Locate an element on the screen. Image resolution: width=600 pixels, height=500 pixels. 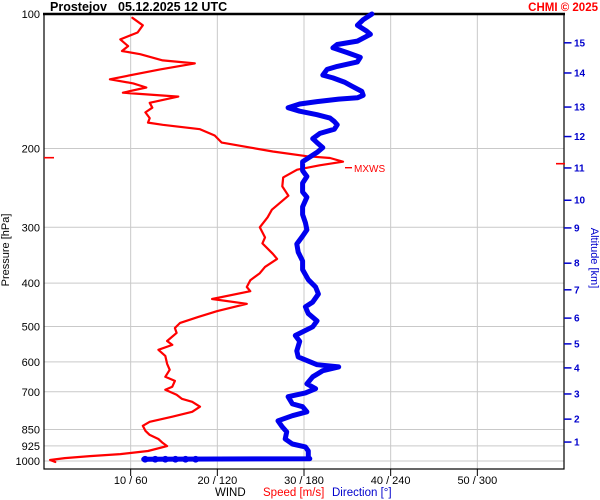
mxws-label: MXWS is located at coordinates (369, 169).